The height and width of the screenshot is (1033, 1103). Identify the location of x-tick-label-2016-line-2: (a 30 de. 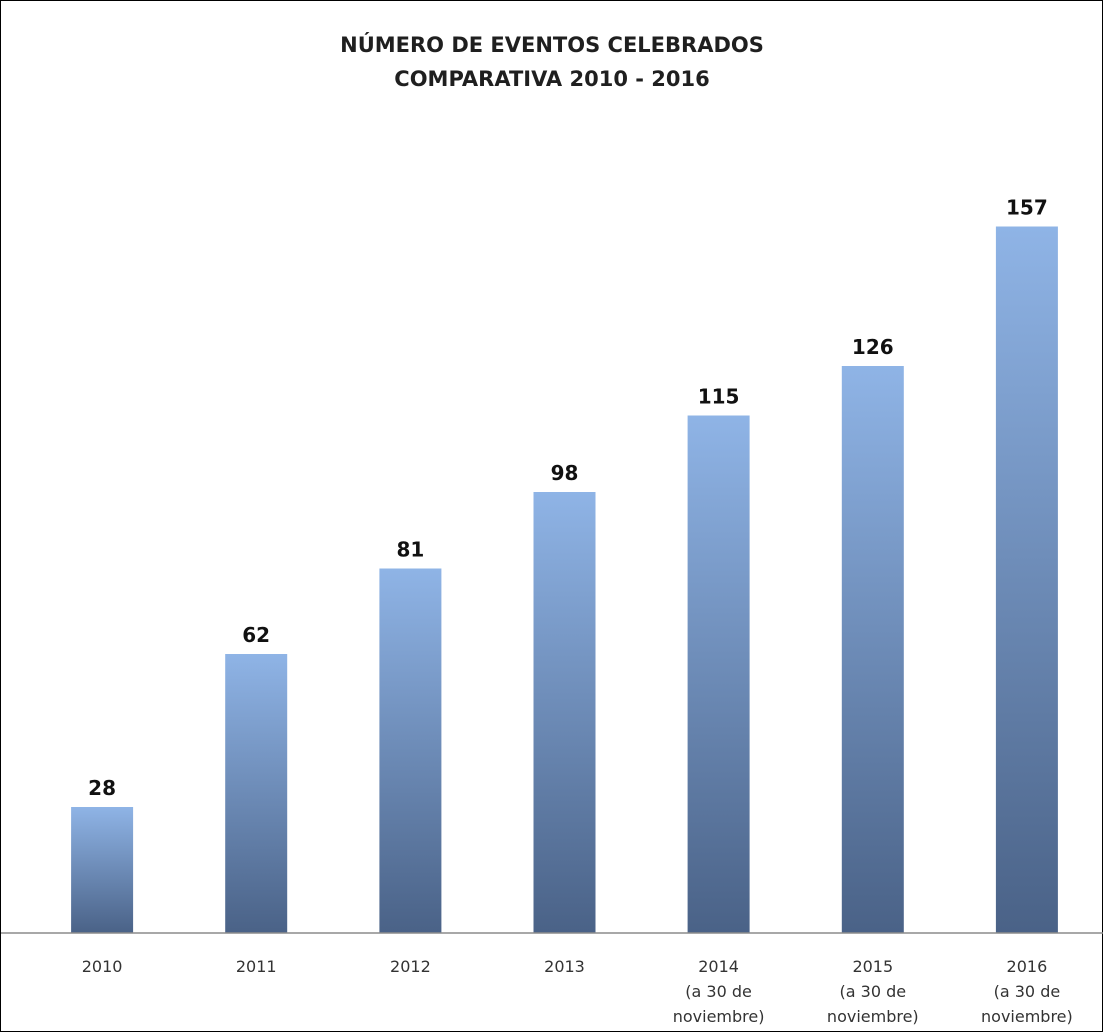
(1027, 991).